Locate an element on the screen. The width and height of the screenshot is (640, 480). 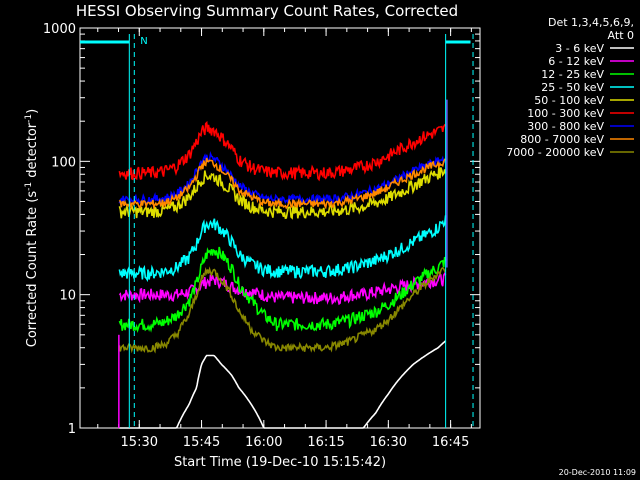
y-tick-label: 10 is located at coordinates (67, 296).